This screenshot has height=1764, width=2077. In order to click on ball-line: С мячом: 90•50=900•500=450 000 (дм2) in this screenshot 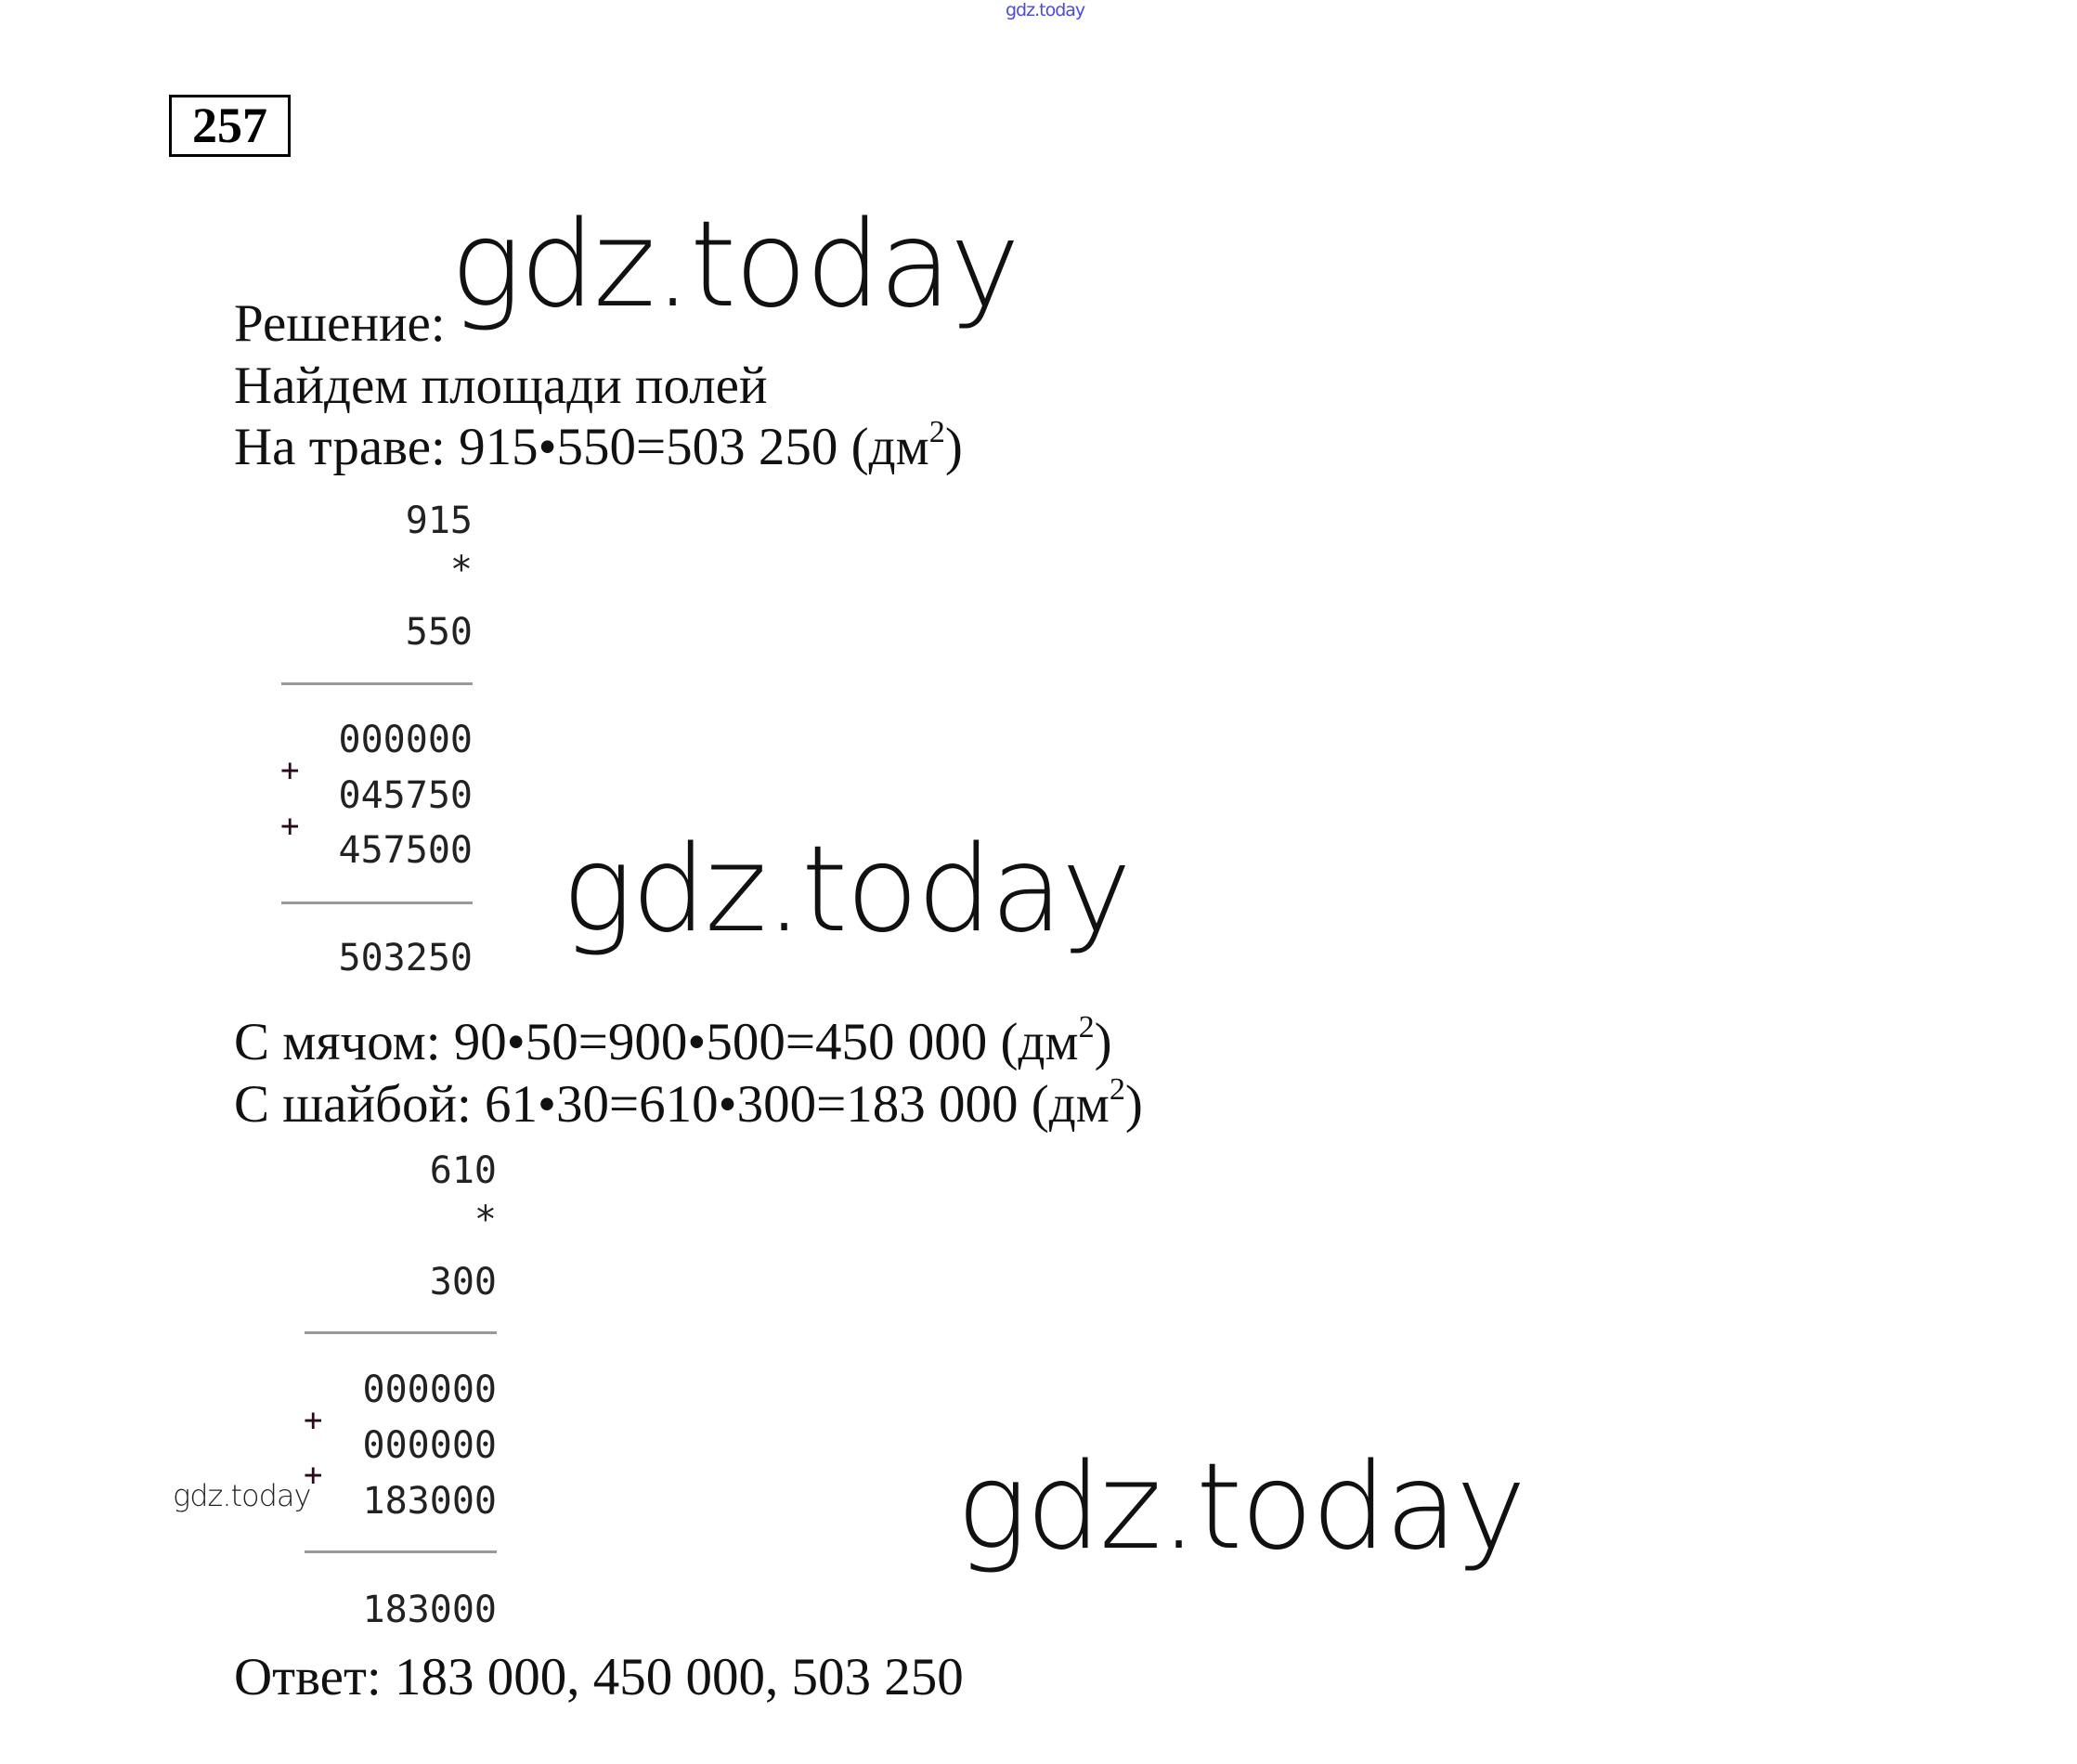, I will do `click(673, 1041)`.